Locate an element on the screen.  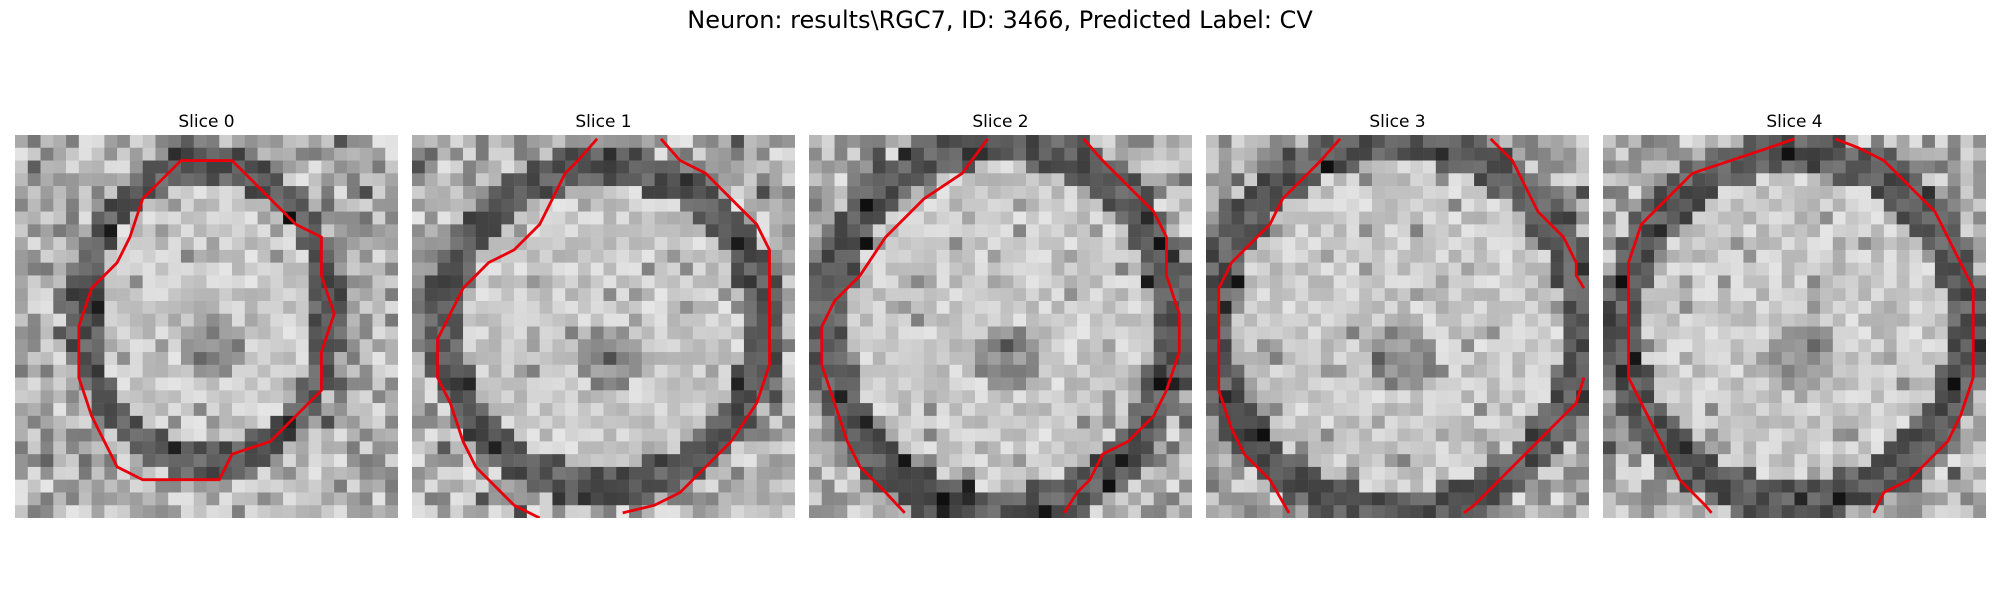
slice-panel-3: Slice 3 is located at coordinates (1397, 314).